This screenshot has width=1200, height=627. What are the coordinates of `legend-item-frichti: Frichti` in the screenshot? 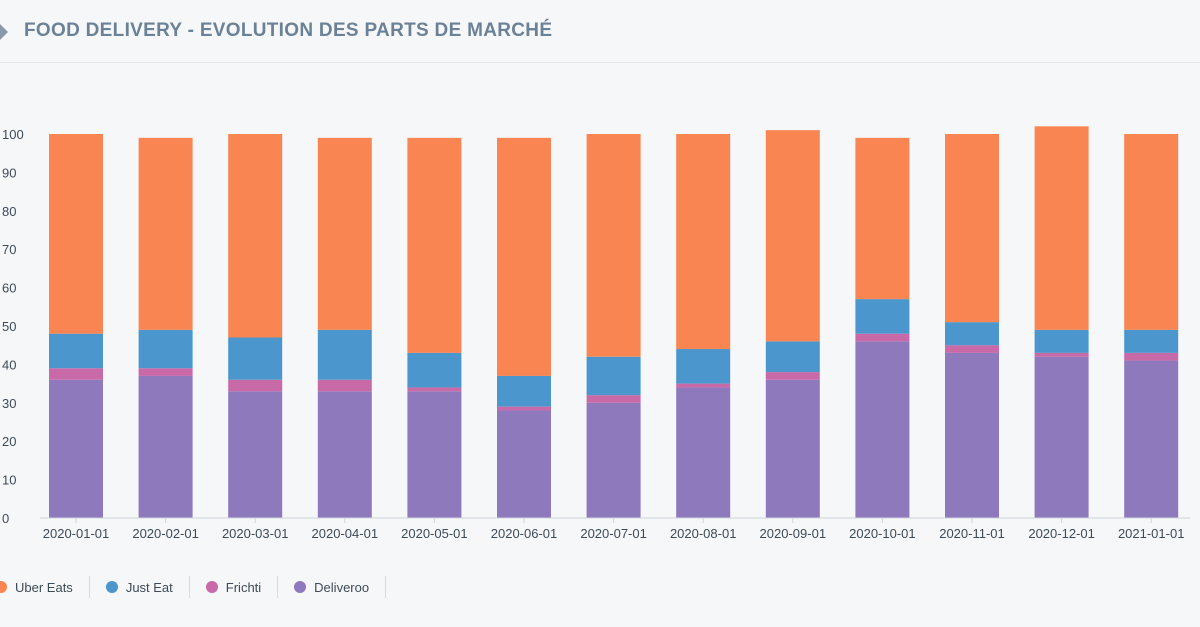 It's located at (242, 587).